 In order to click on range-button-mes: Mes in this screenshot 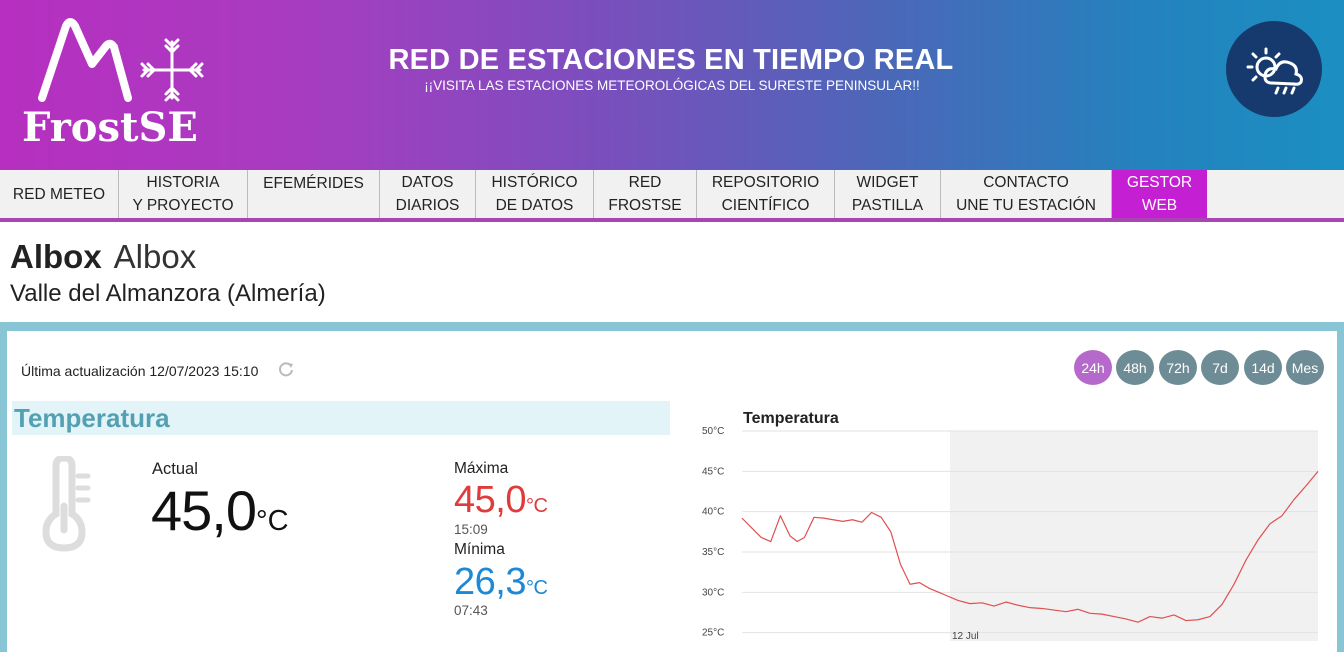, I will do `click(1305, 367)`.